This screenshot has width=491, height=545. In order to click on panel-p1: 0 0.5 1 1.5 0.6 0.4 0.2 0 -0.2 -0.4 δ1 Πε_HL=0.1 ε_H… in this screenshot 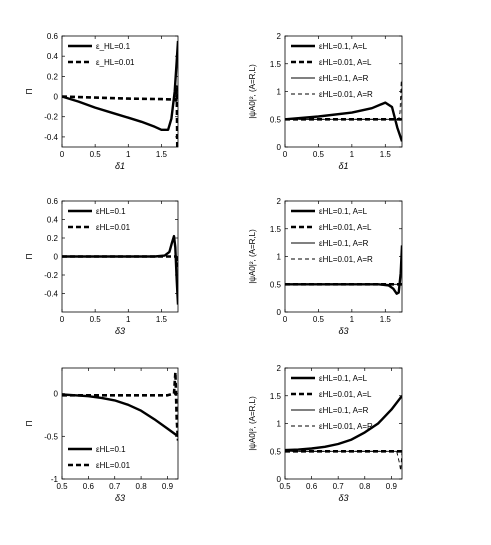, I will do `click(102, 101)`.